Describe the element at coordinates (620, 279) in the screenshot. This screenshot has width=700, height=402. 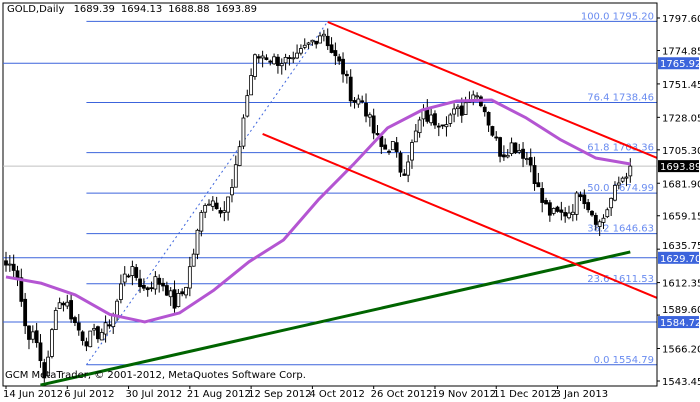
I see `fib-level-label: 23.6 1611.53` at that location.